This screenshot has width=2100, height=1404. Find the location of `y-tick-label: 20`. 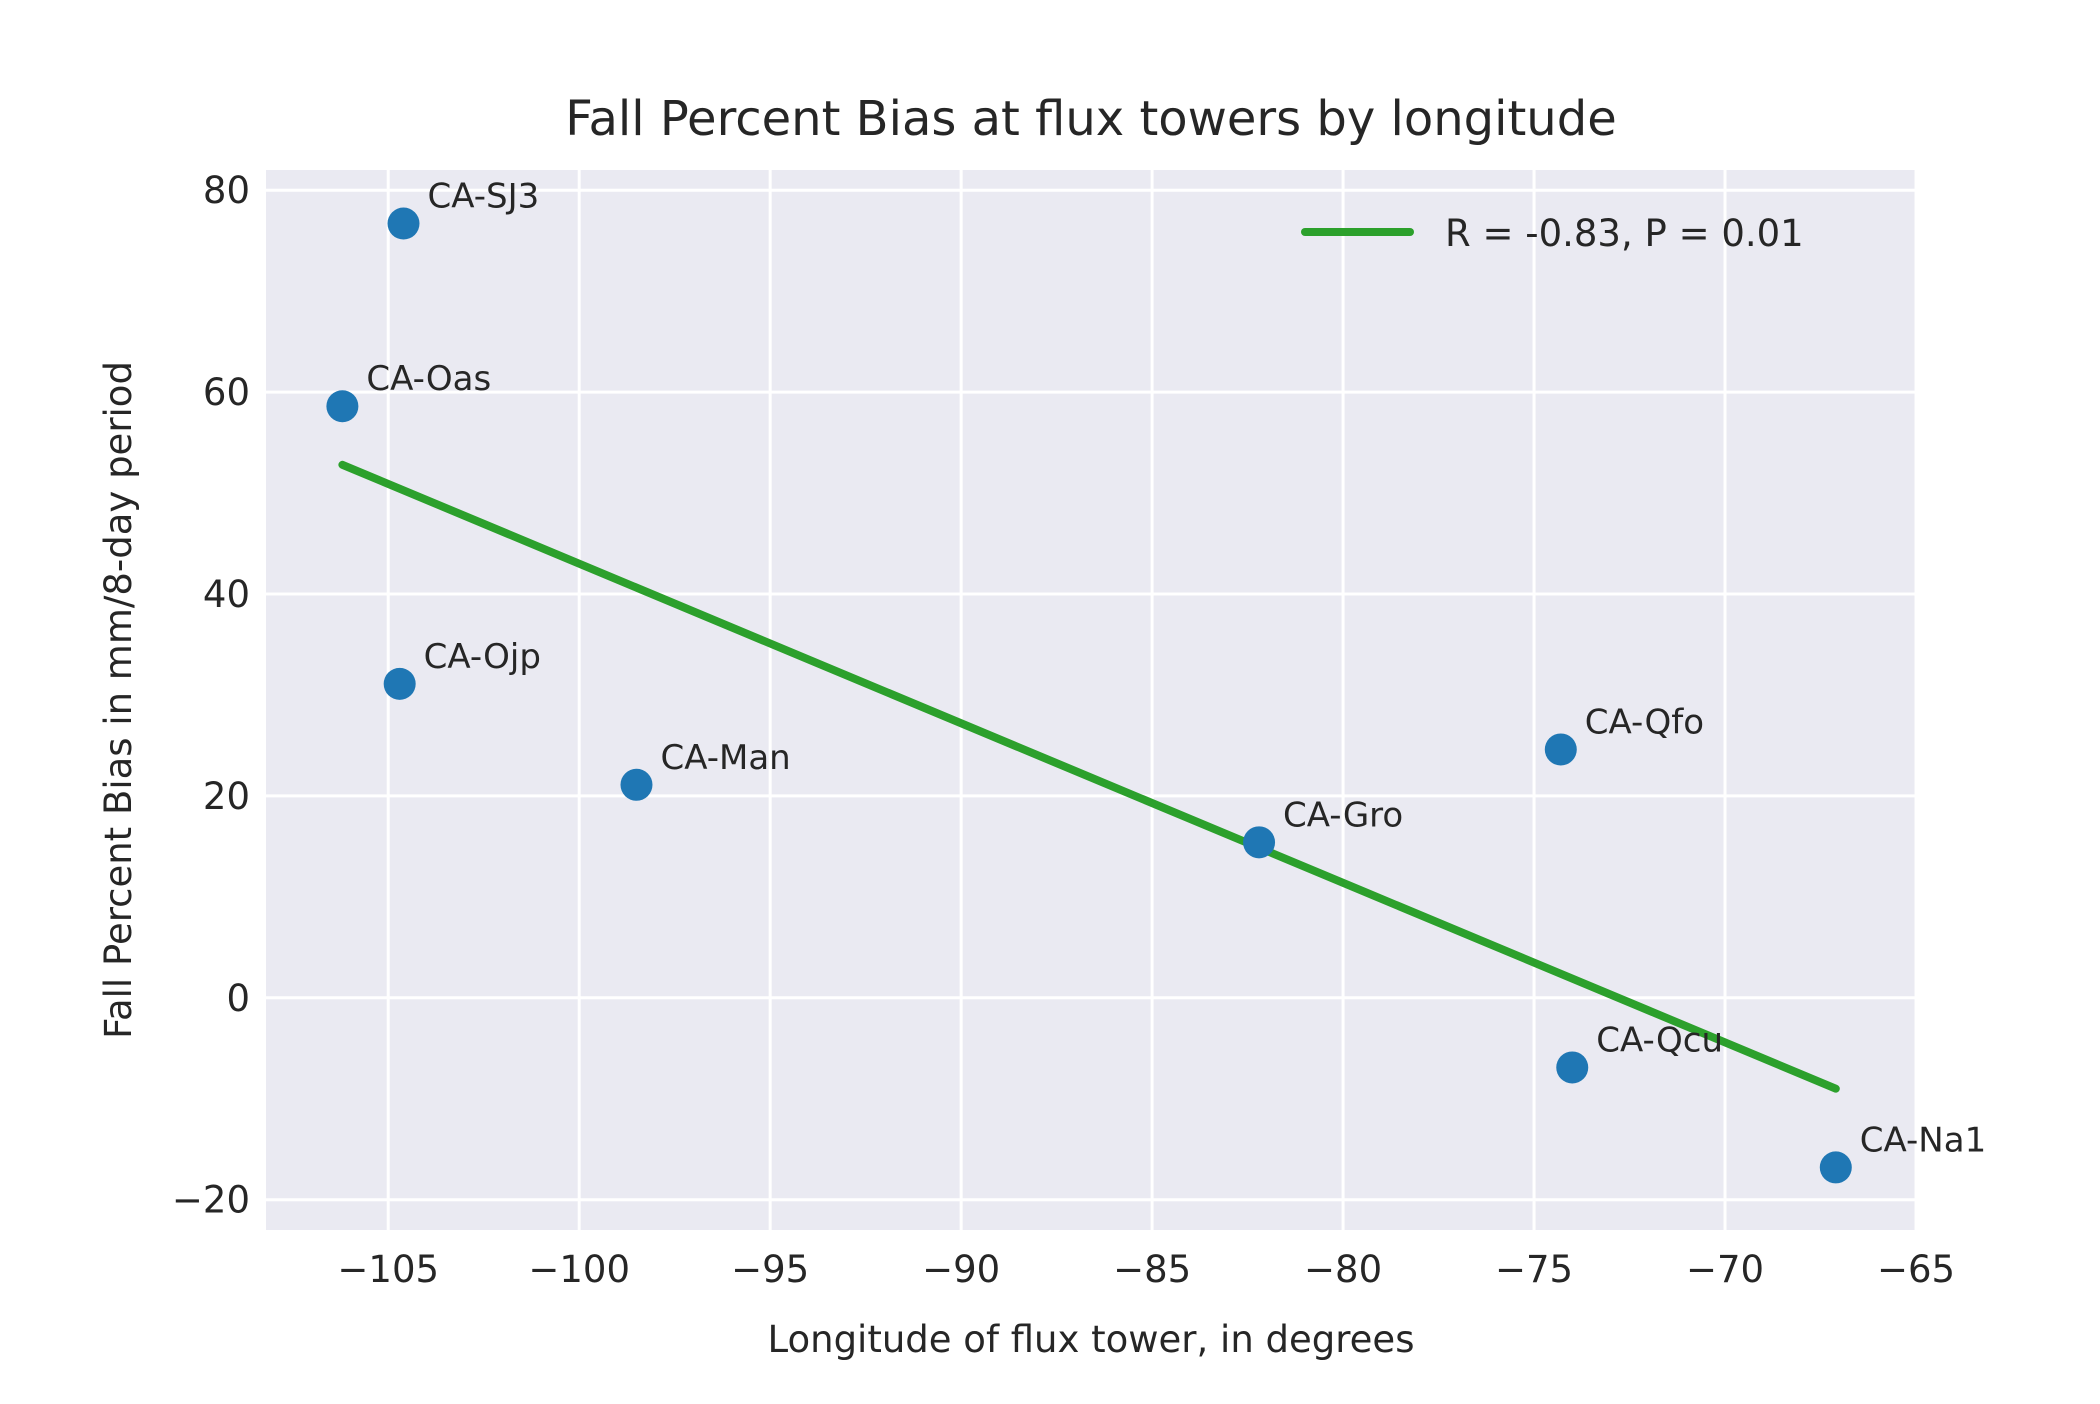

y-tick-label: 20 is located at coordinates (226, 796).